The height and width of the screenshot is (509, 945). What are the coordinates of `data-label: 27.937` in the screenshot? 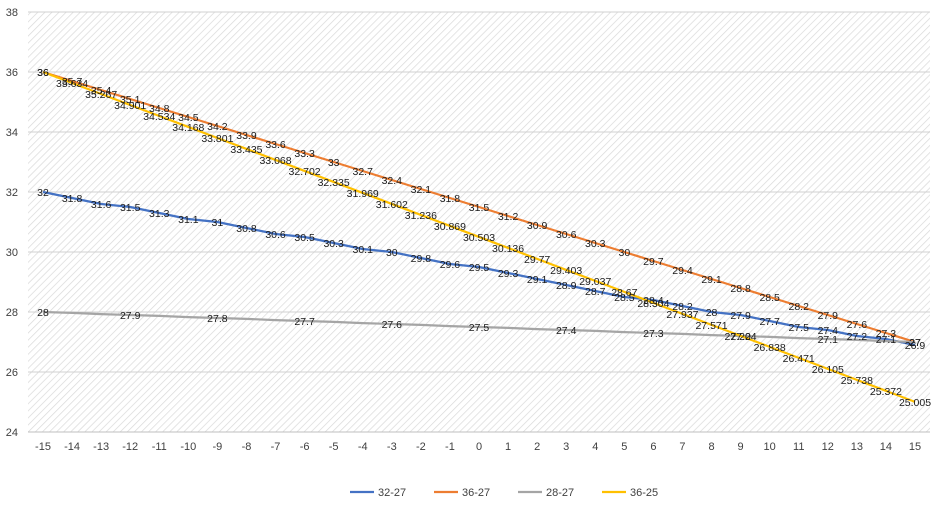 It's located at (682, 315).